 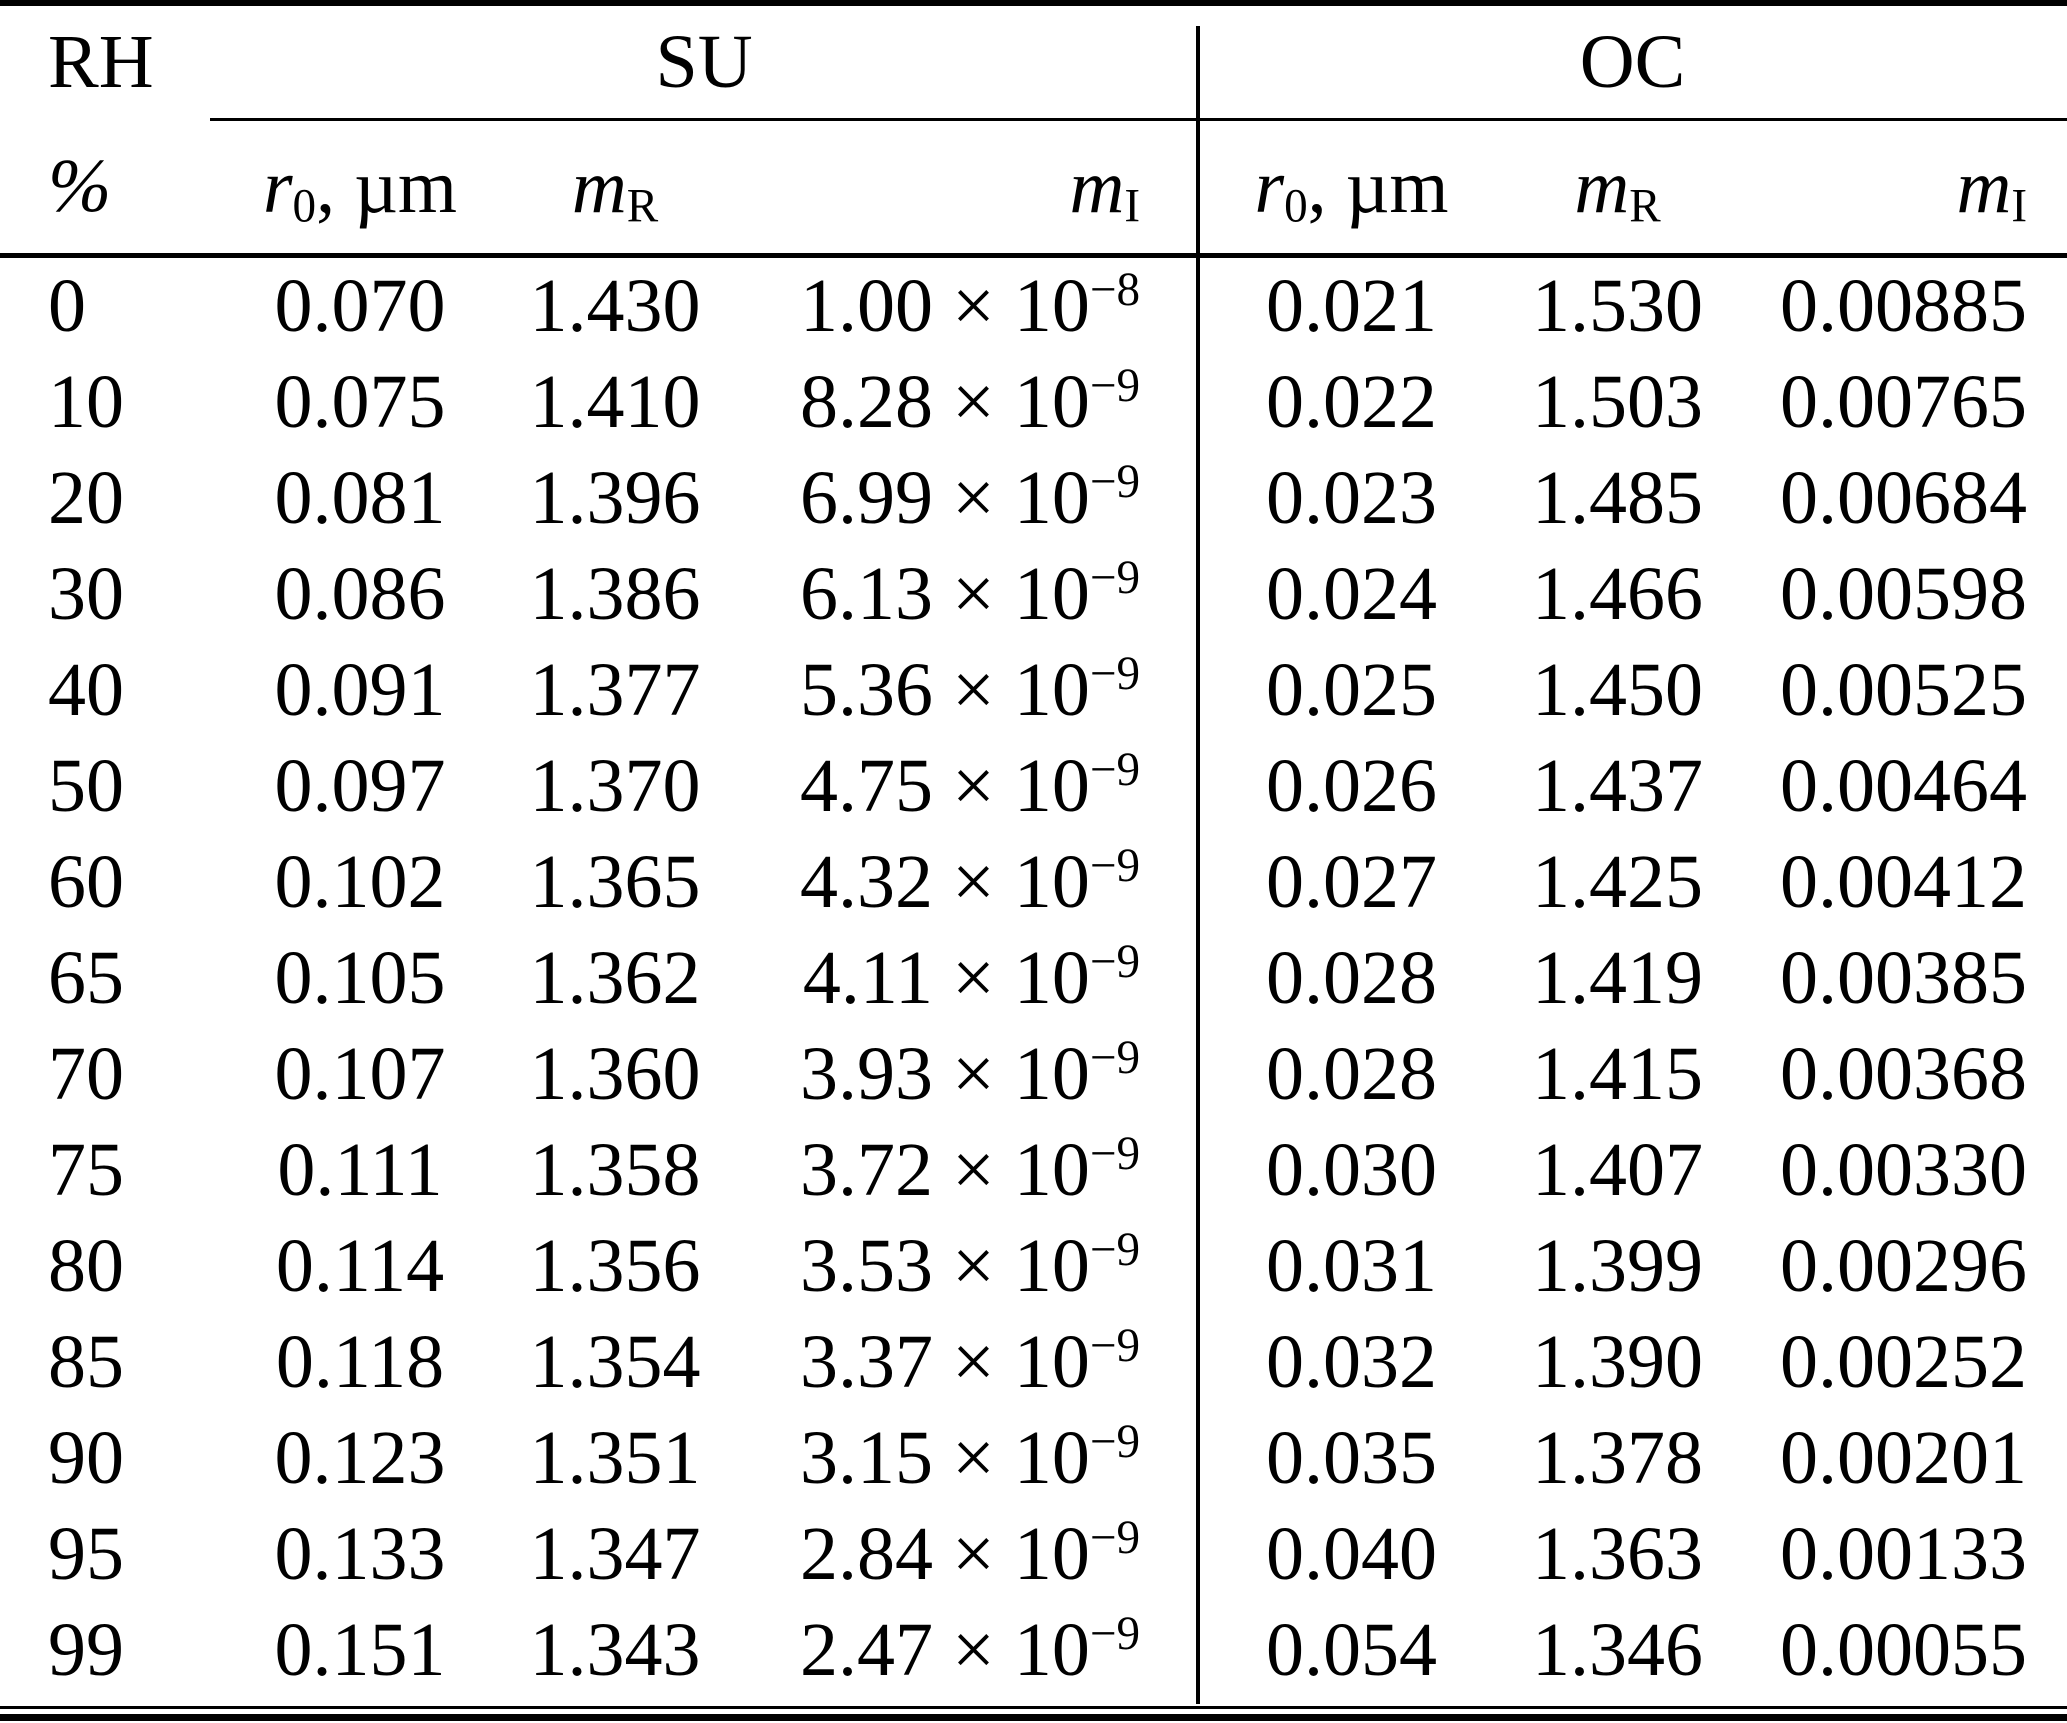 What do you see at coordinates (1352, 1265) in the screenshot?
I see `cell-oc-r0: 0.031` at bounding box center [1352, 1265].